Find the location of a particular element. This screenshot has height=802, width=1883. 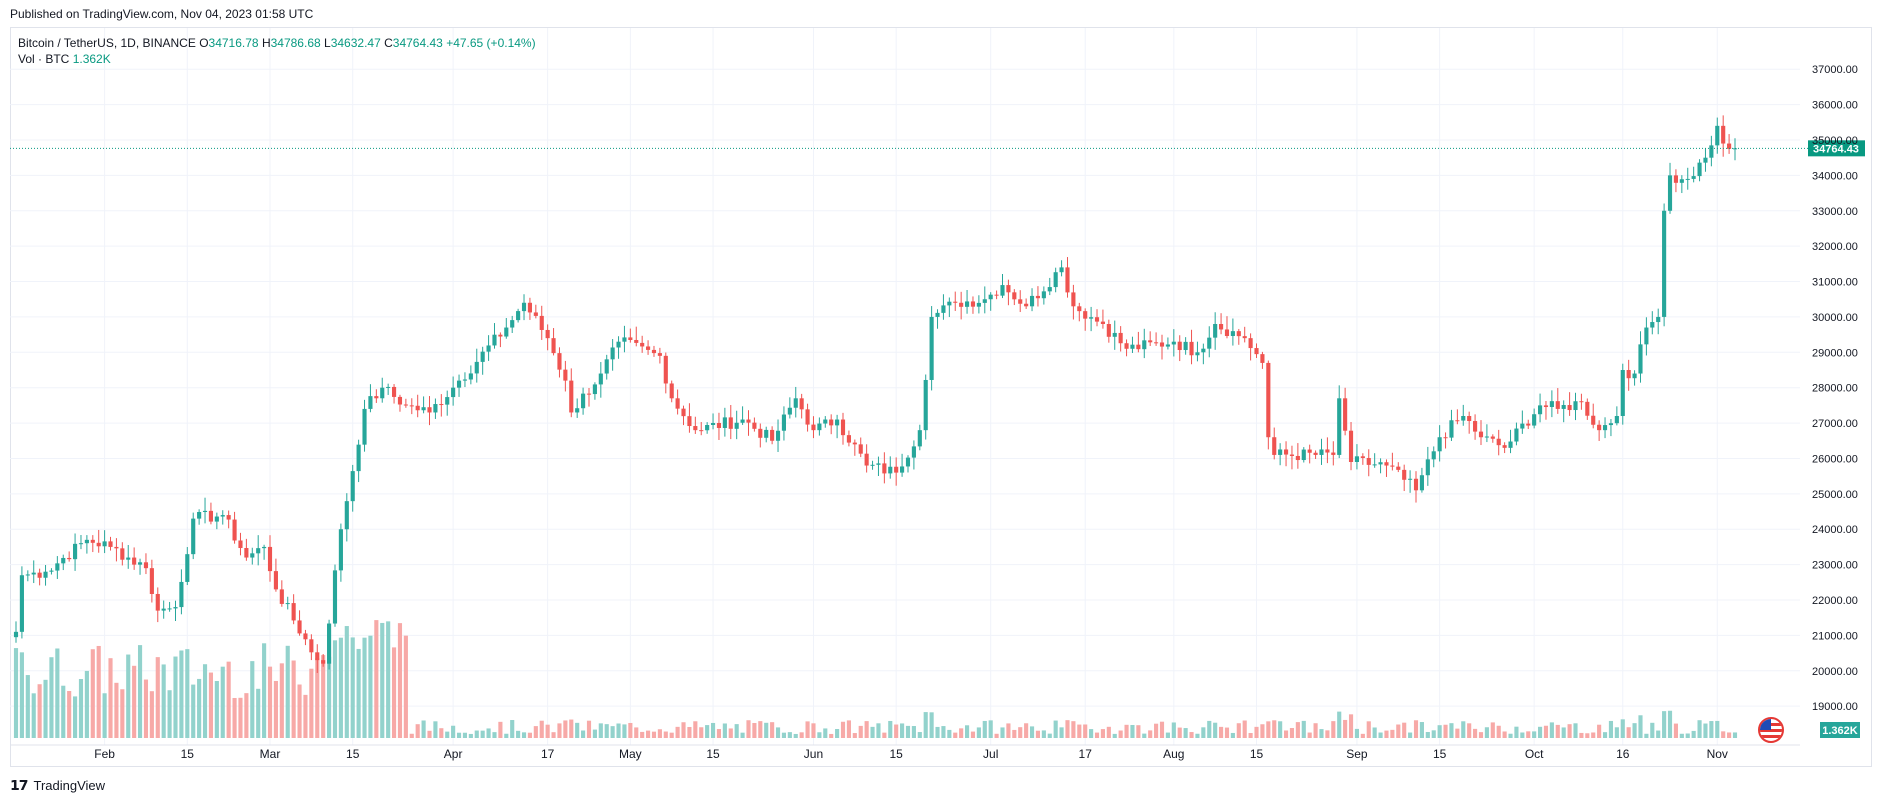

low-label: L is located at coordinates (327, 43).